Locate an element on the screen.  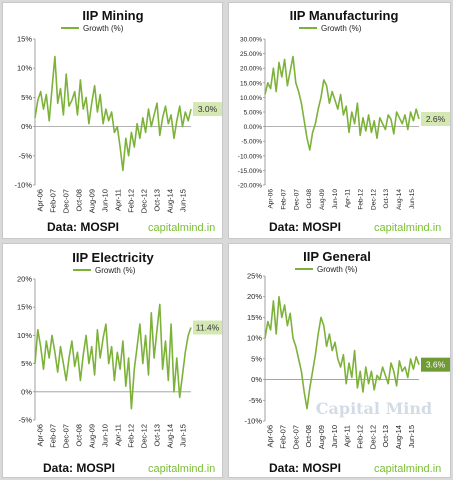
x-tick-label: Jun-15 is located at coordinates (411, 436).